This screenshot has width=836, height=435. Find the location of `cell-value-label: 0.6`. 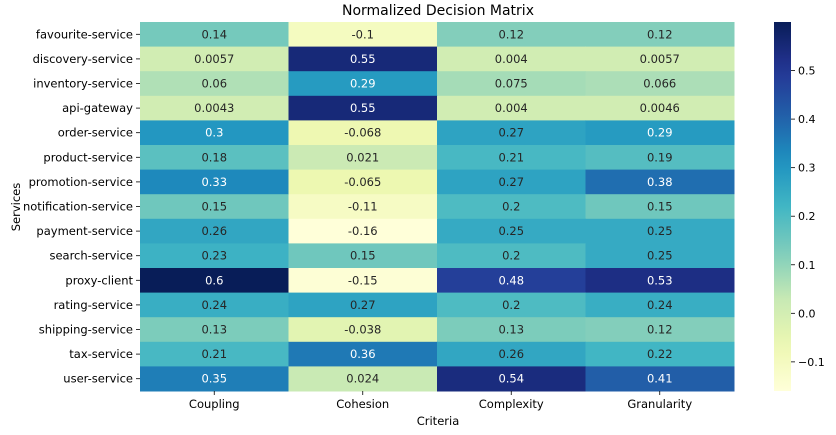

cell-value-label: 0.6 is located at coordinates (214, 280).